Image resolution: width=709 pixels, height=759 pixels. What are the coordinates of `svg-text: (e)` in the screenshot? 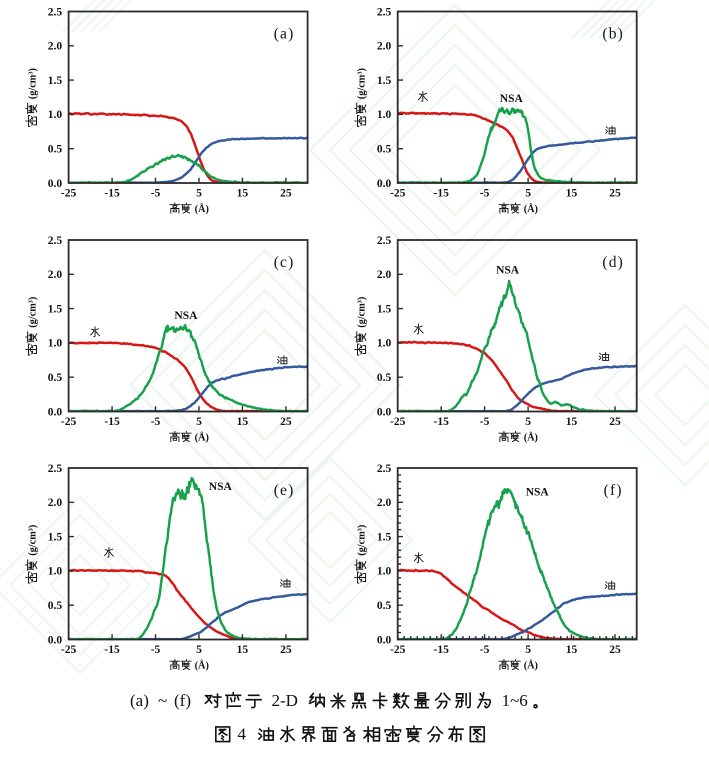 It's located at (284, 490).